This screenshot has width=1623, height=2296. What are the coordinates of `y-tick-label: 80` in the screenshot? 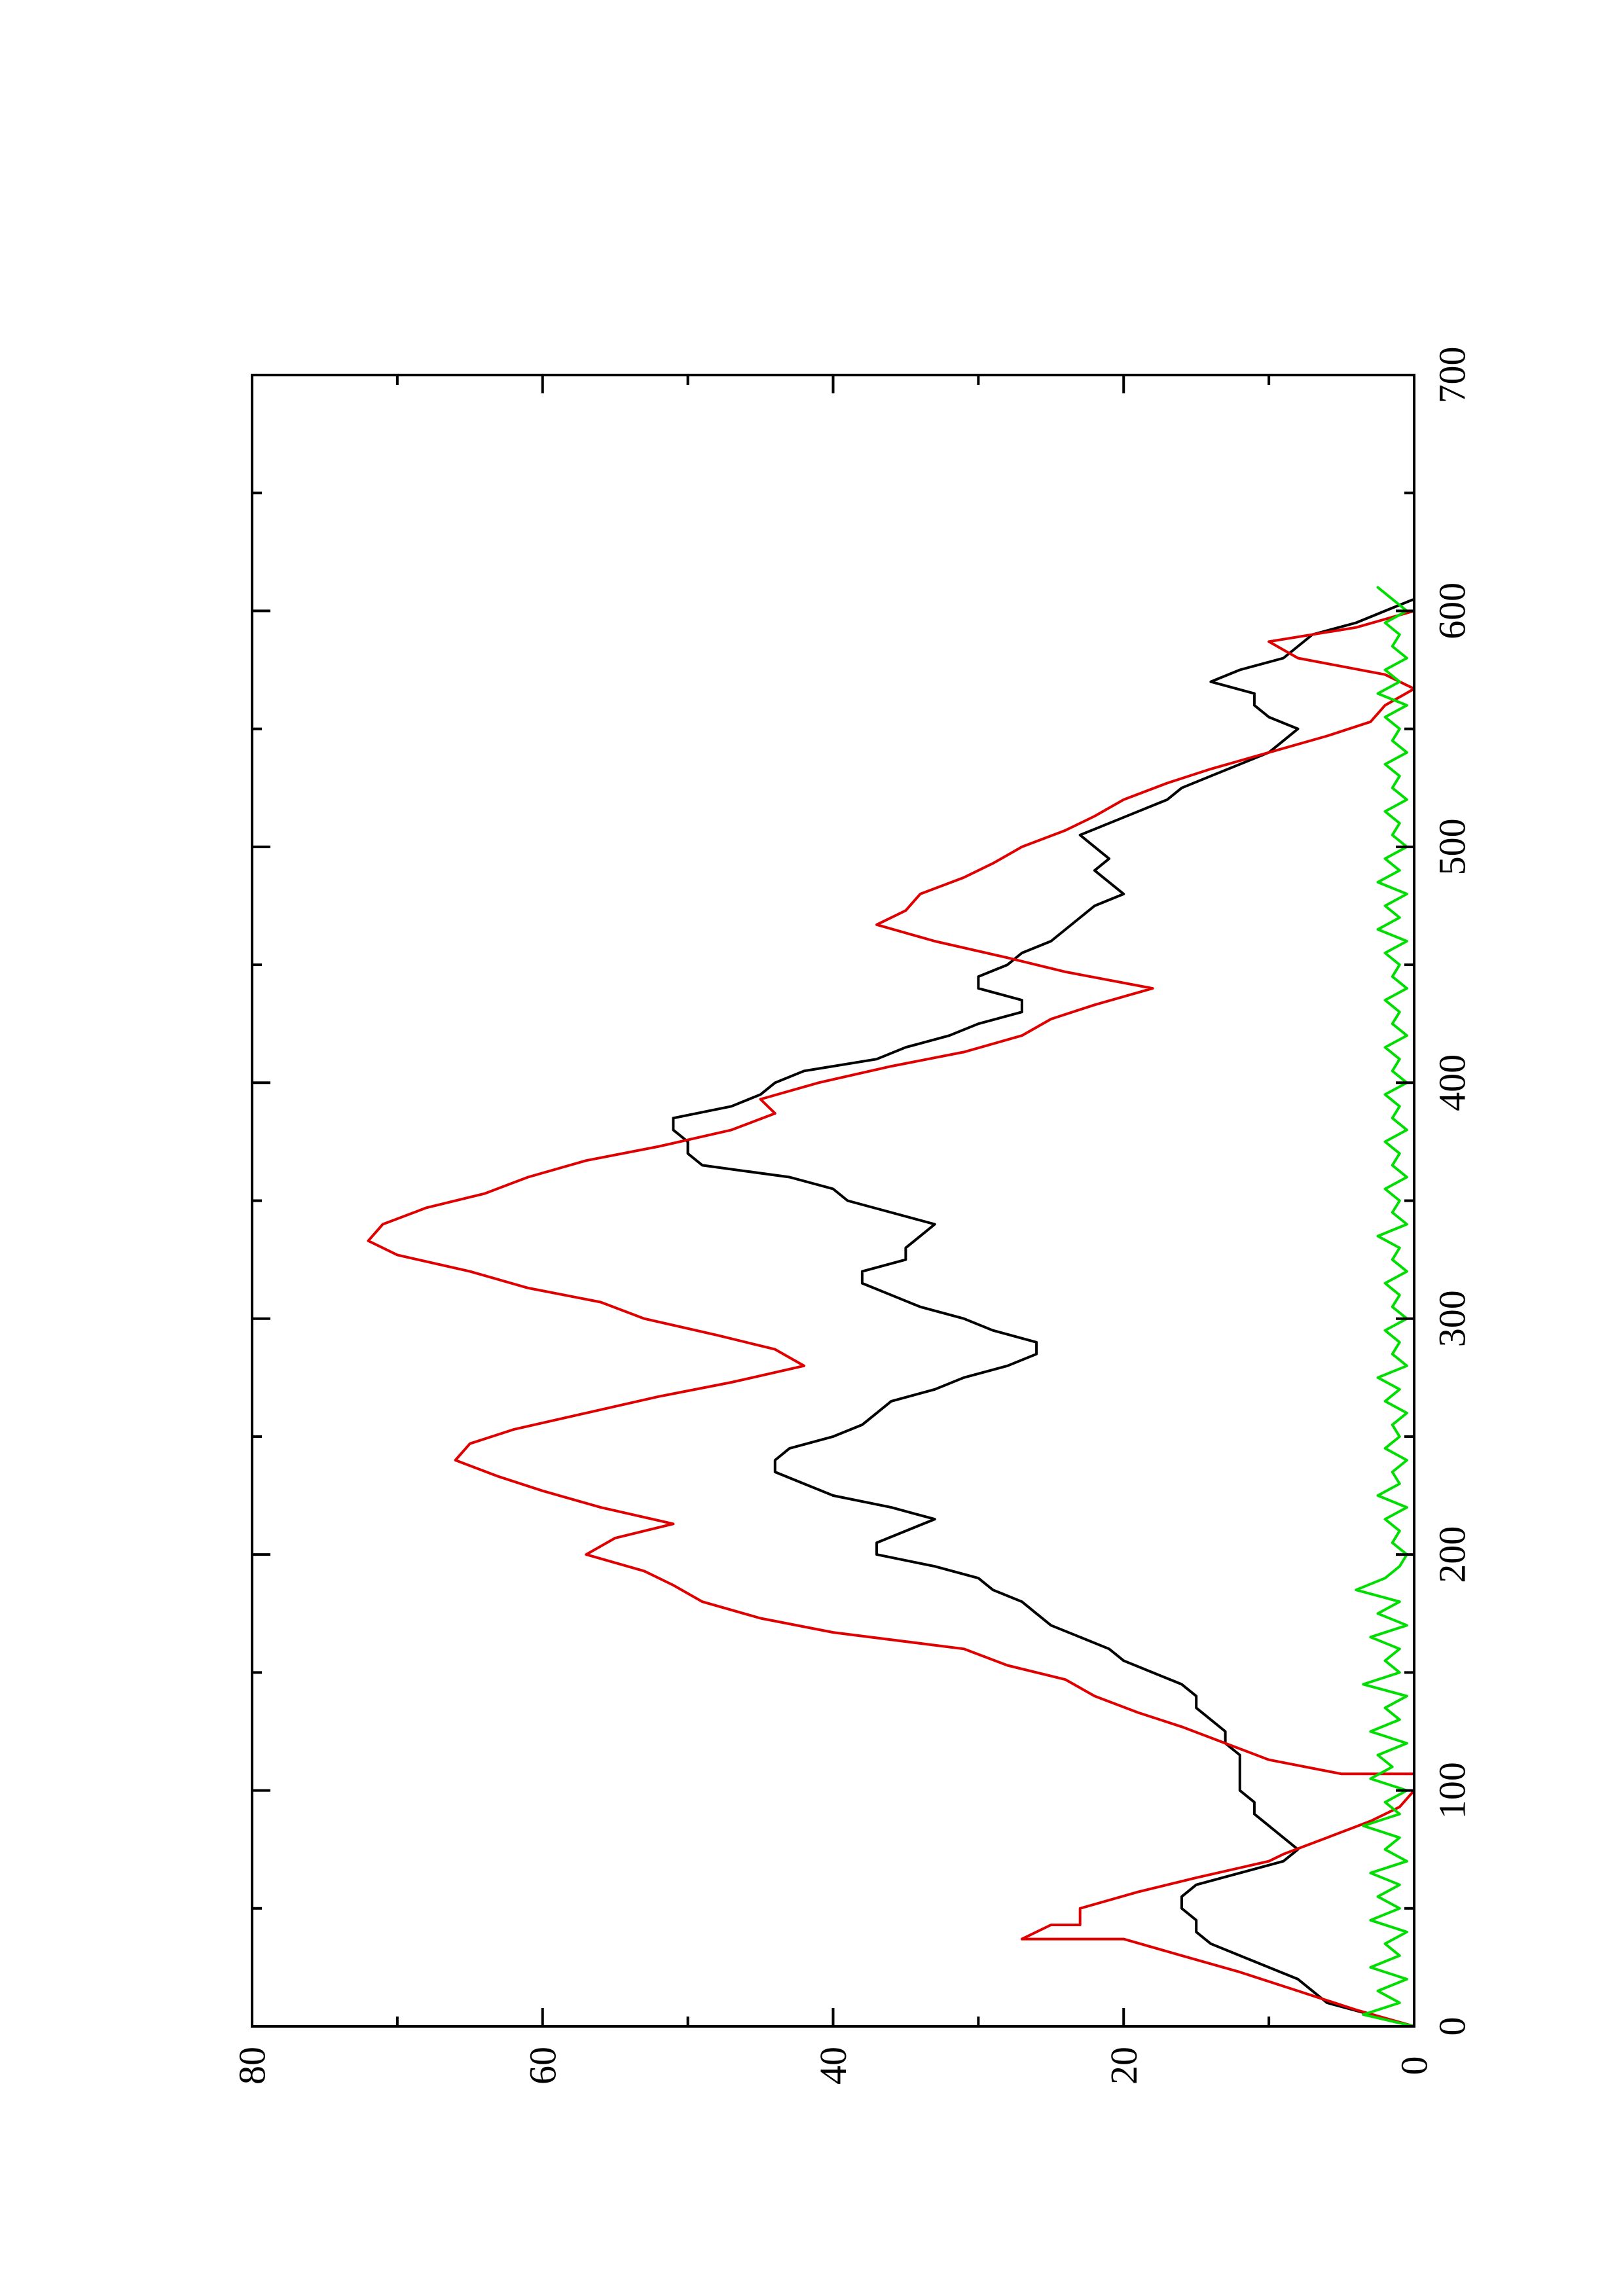 It's located at (252, 2066).